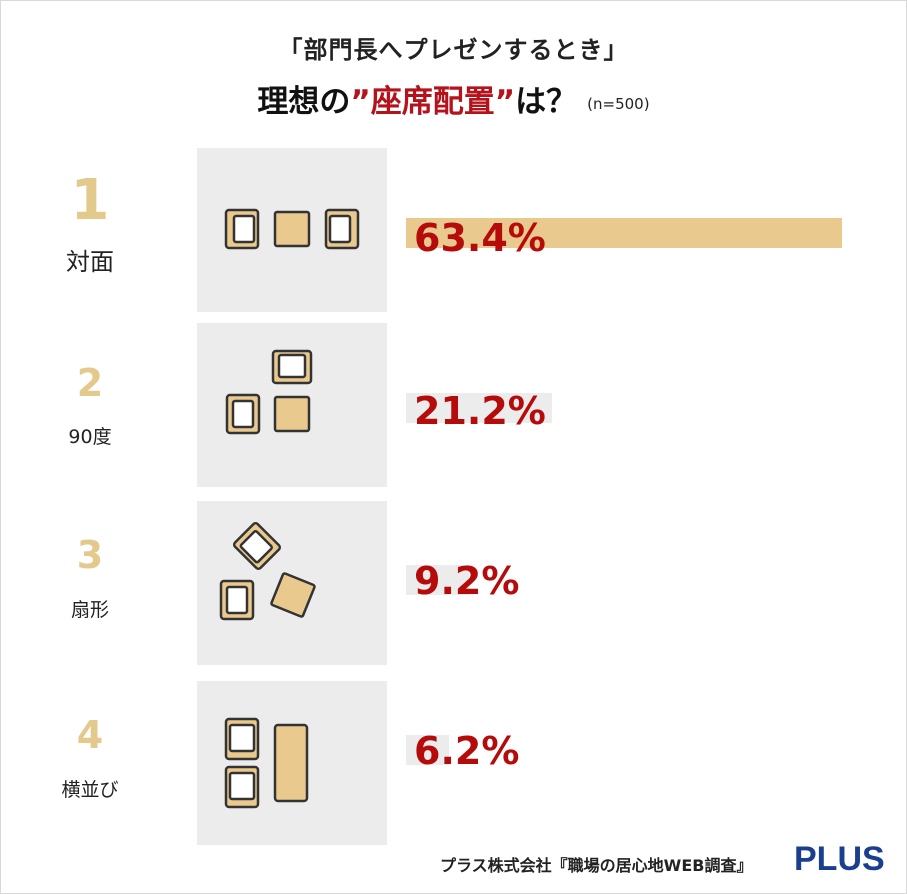 This screenshot has width=907, height=894. What do you see at coordinates (90, 555) in the screenshot?
I see `rank-3: 3` at bounding box center [90, 555].